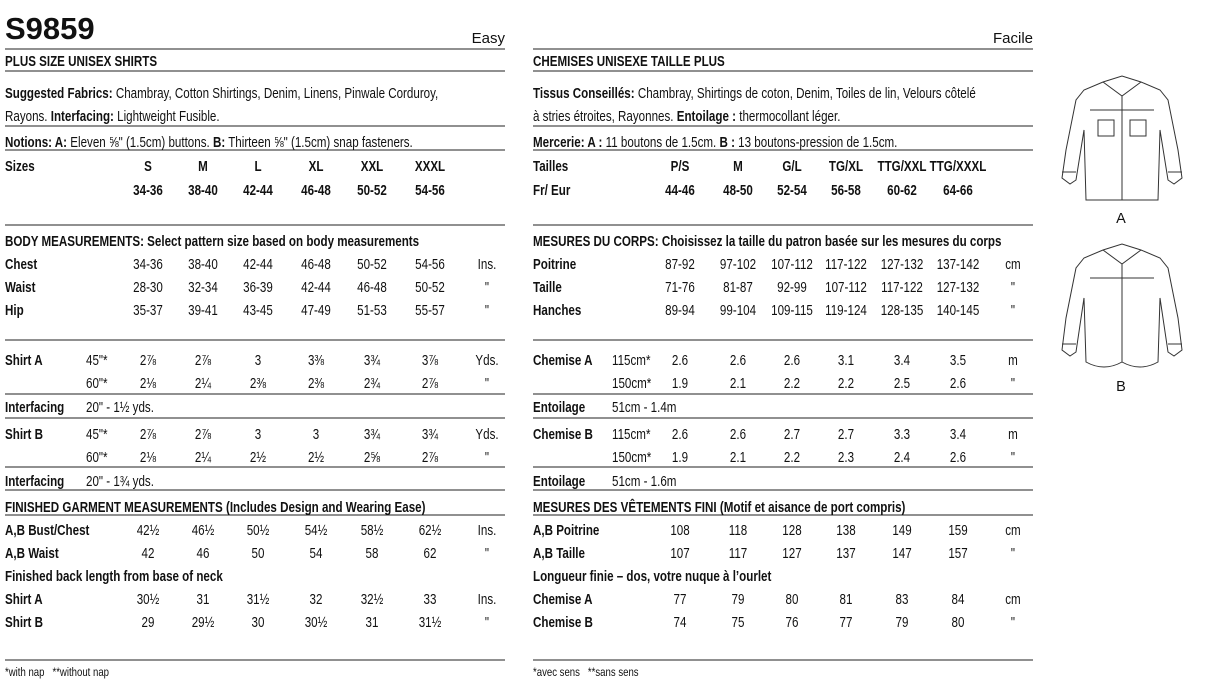  Describe the element at coordinates (957, 553) in the screenshot. I see `cell: 157` at that location.